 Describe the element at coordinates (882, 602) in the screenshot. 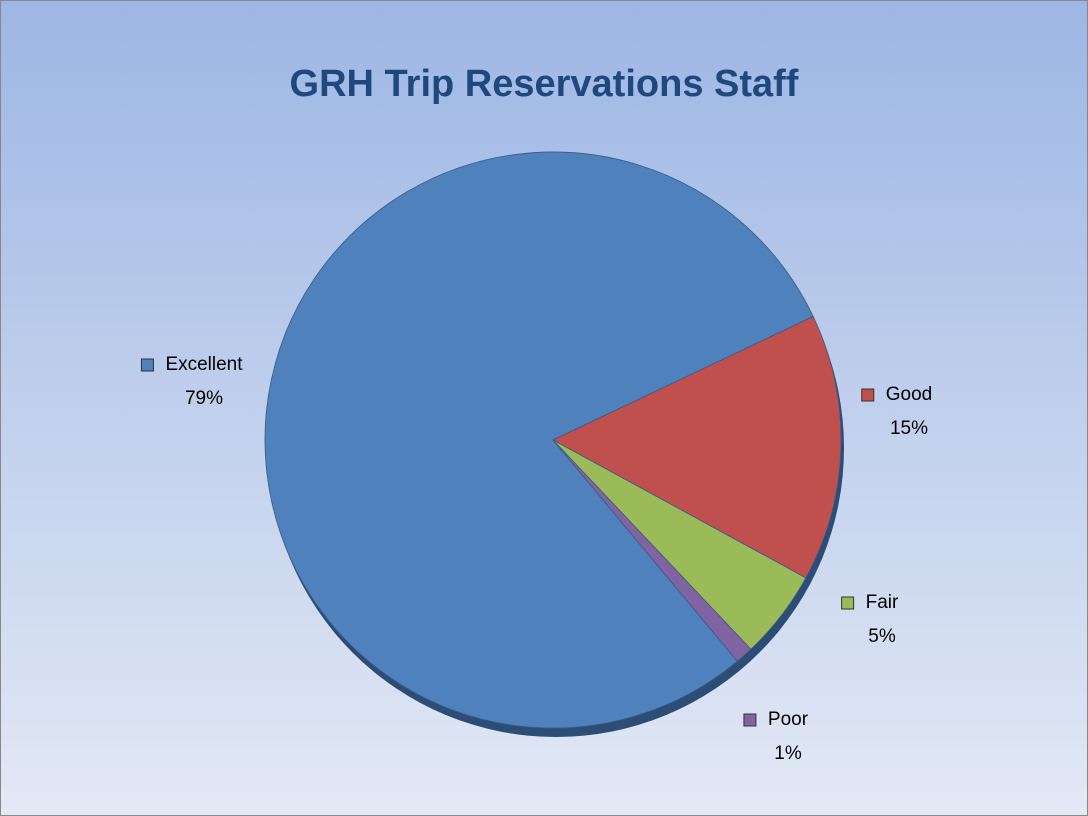

I see `slice-label: Fair` at that location.